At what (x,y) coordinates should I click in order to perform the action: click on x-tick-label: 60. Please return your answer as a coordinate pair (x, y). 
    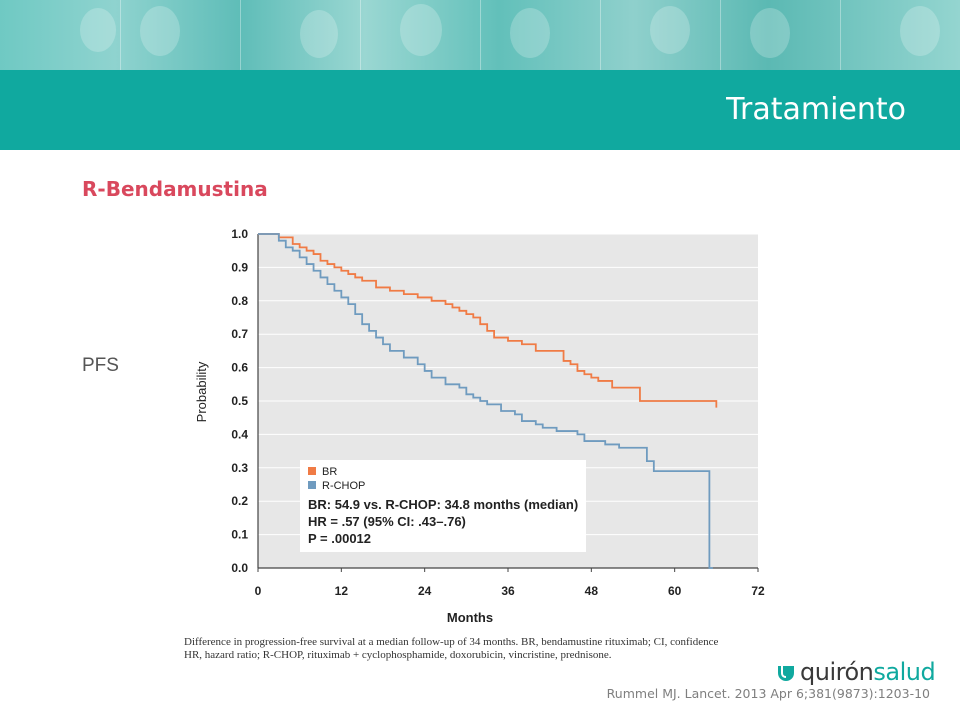
    Looking at the image, I should click on (675, 591).